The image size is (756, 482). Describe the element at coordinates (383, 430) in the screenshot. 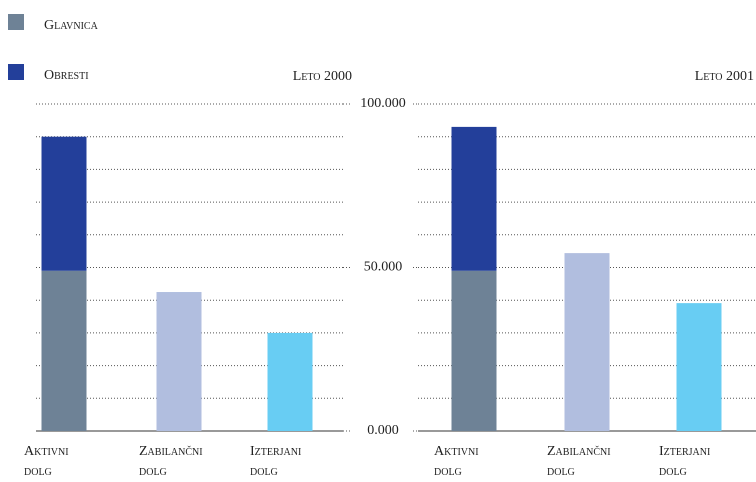

I see `y-tick-label: 0.000` at that location.